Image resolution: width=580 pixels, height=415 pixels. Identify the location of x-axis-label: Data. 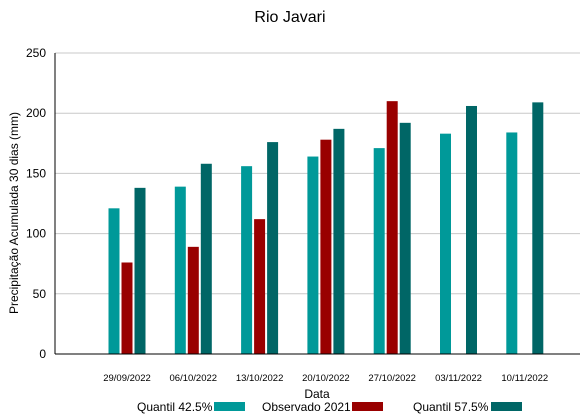
(317, 394).